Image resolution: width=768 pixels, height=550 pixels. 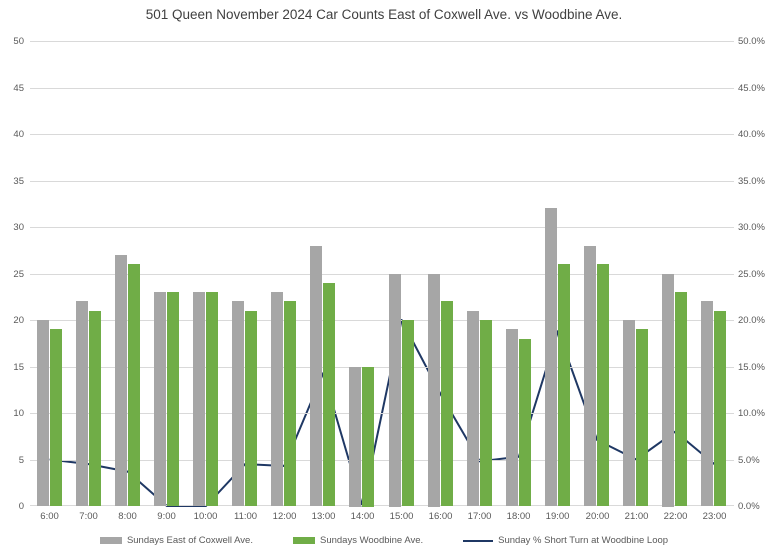 I want to click on right-axis-tick-label: 15.0%, so click(x=751, y=367).